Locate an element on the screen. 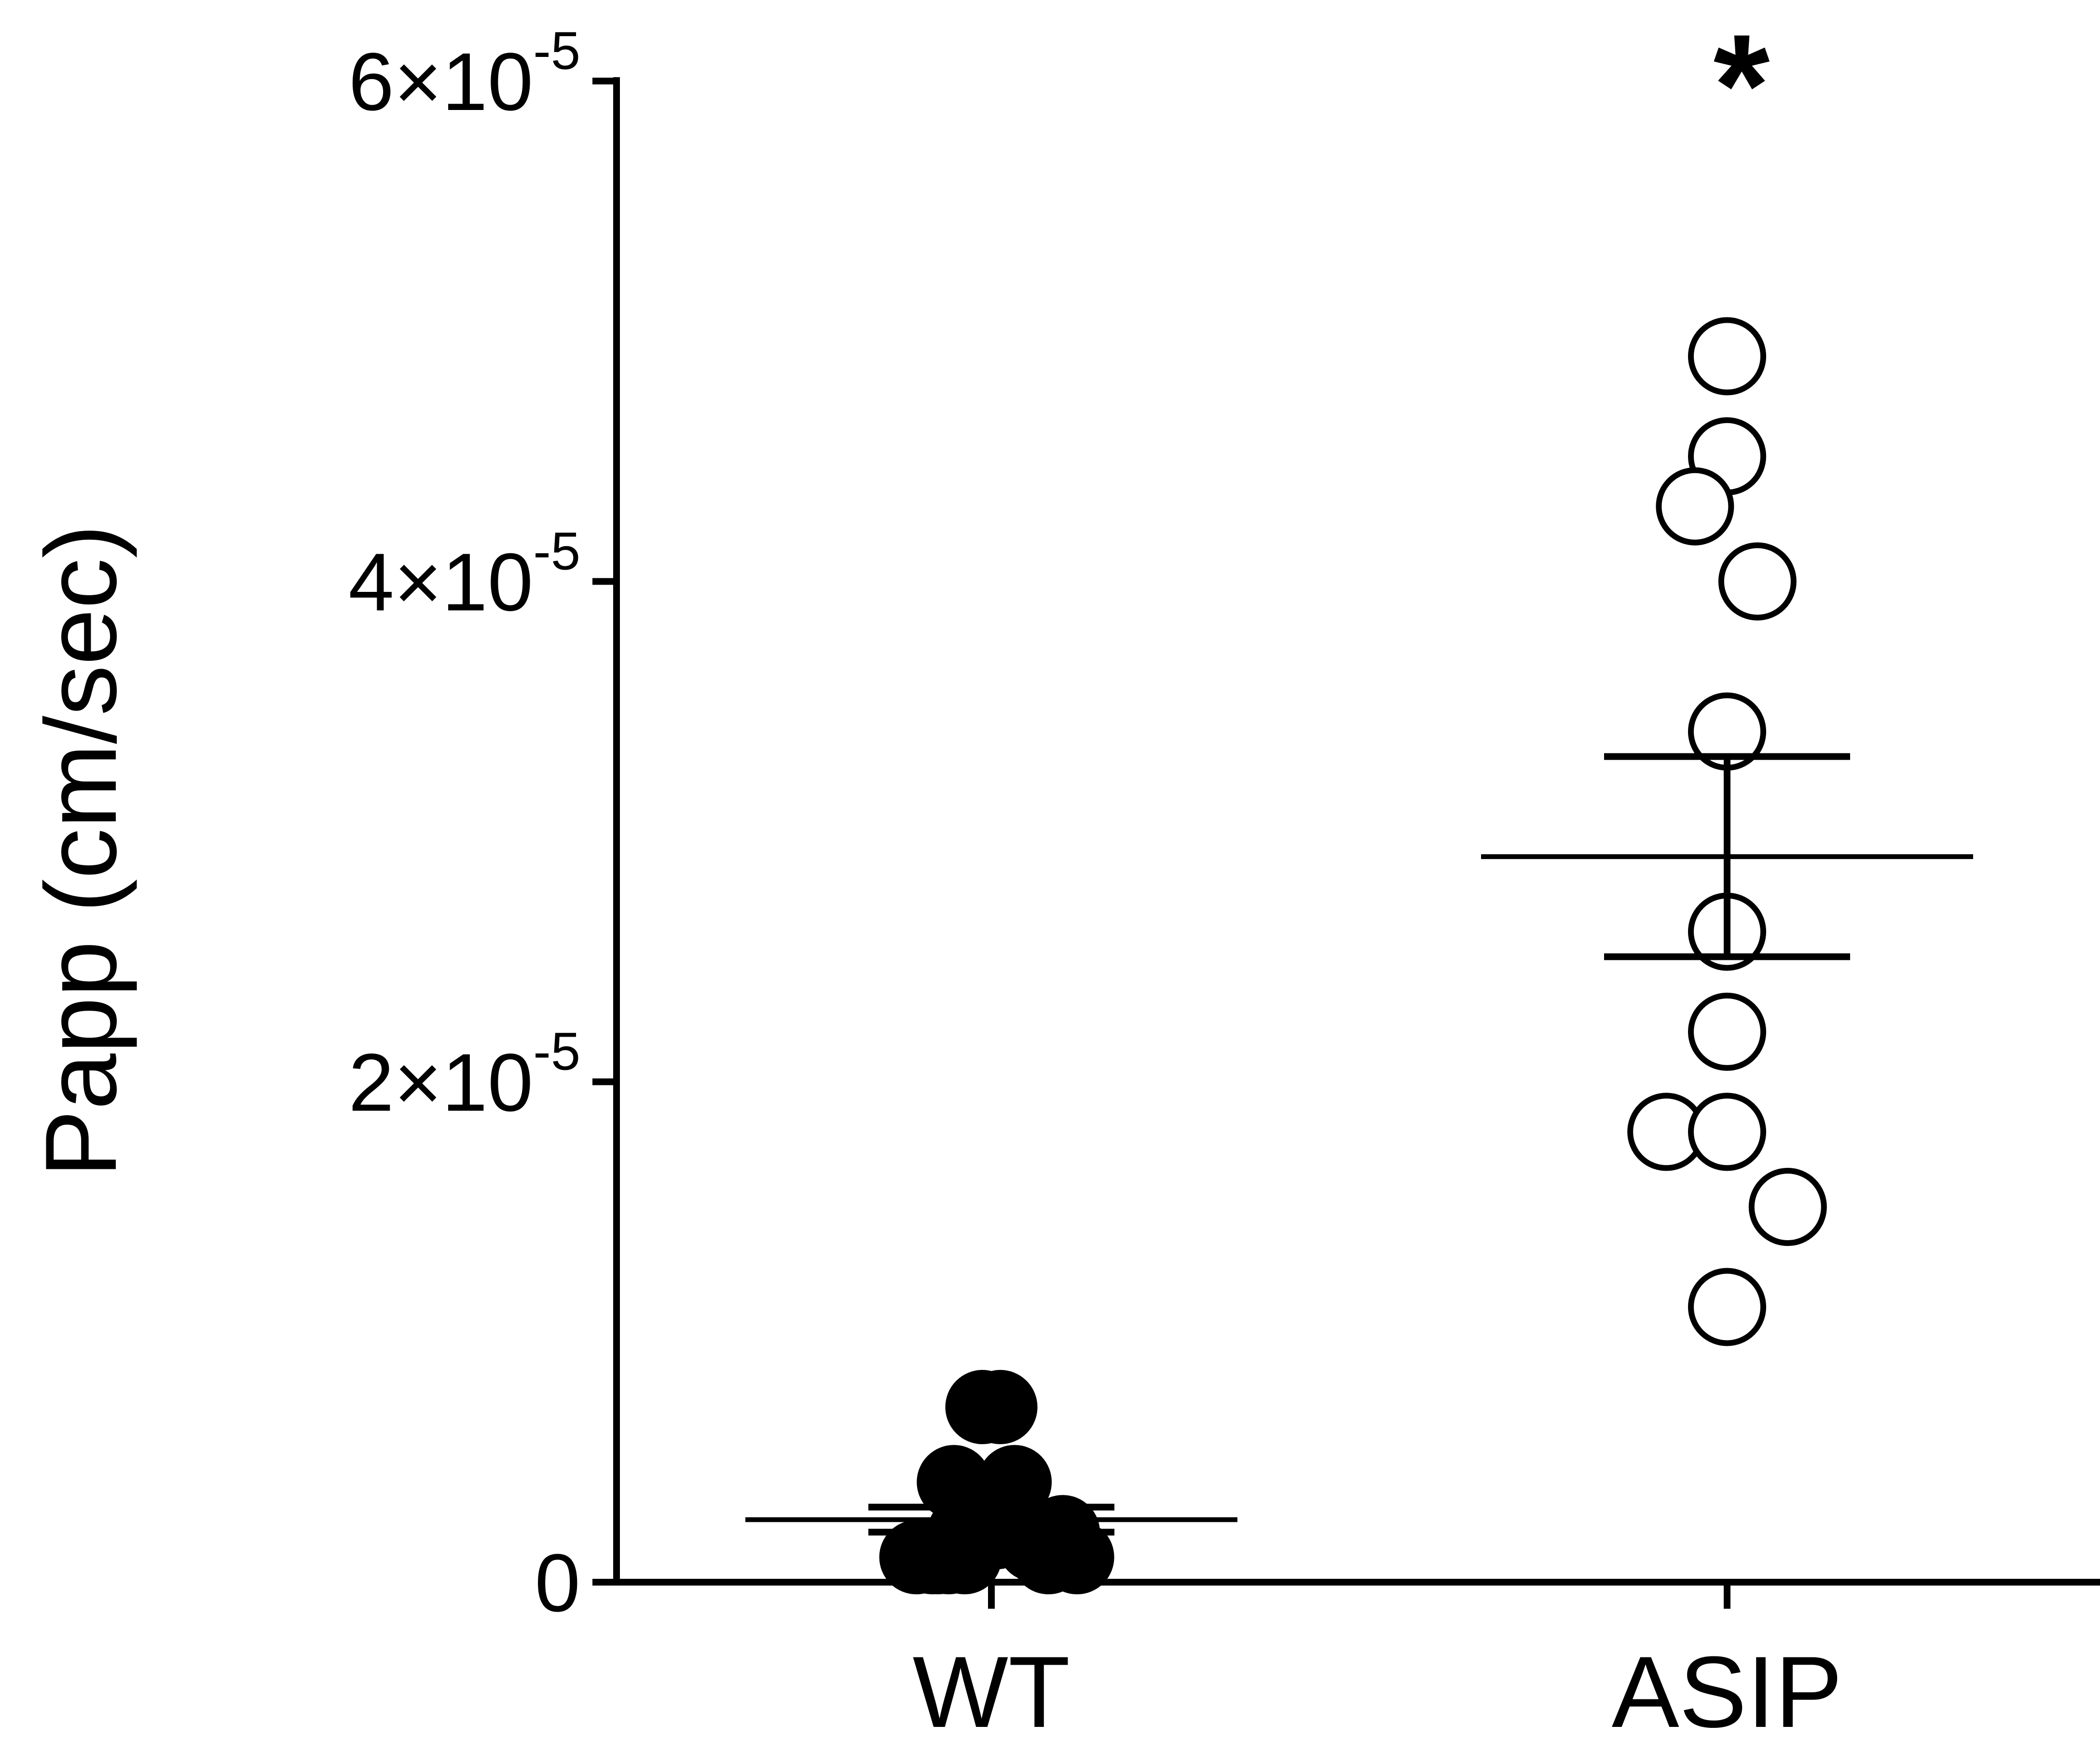 The height and width of the screenshot is (1738, 2100). y-tick-label: 4×10⁻⁵ is located at coordinates (464, 574).